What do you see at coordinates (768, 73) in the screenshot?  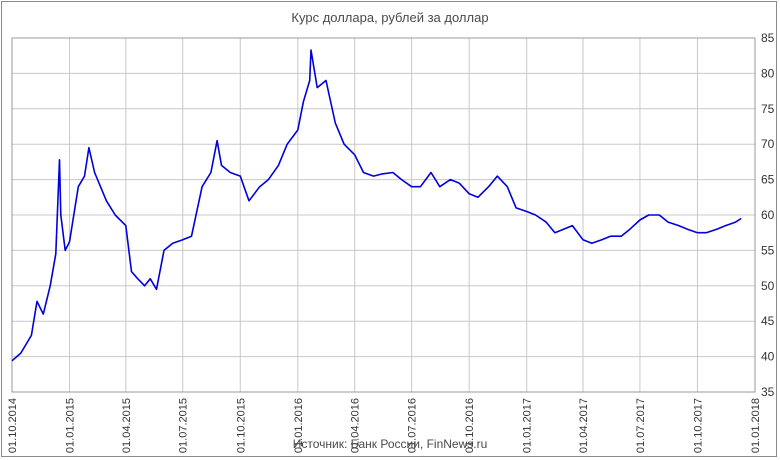 I see `y-tick-label: 80` at bounding box center [768, 73].